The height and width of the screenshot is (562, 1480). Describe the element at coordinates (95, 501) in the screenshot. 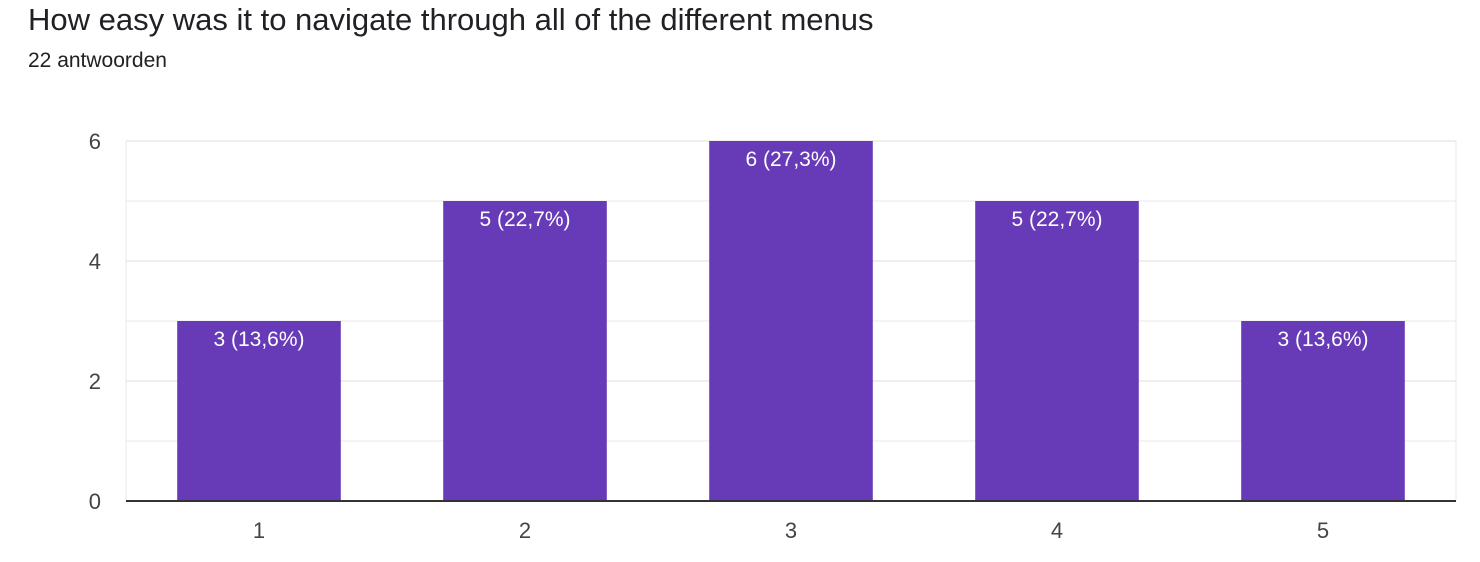

I see `y-tick-label: 0` at that location.